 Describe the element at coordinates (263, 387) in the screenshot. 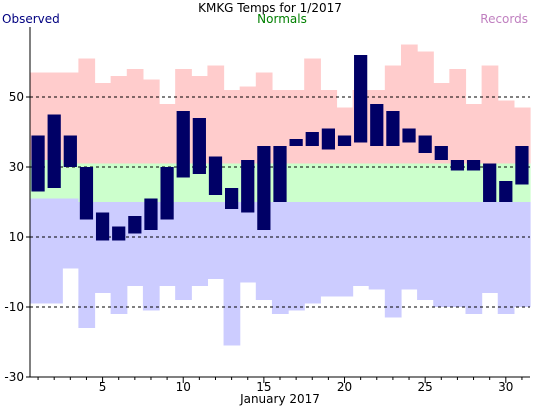

I see `x-tick-label-15: 15` at that location.